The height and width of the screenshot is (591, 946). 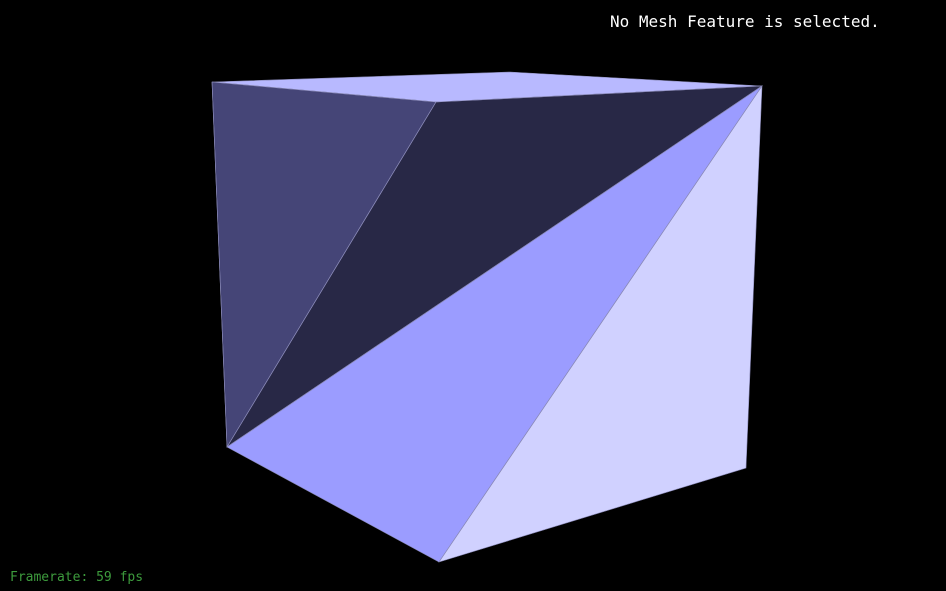 What do you see at coordinates (331, 274) in the screenshot?
I see `mesh-edge-diagonal-left` at bounding box center [331, 274].